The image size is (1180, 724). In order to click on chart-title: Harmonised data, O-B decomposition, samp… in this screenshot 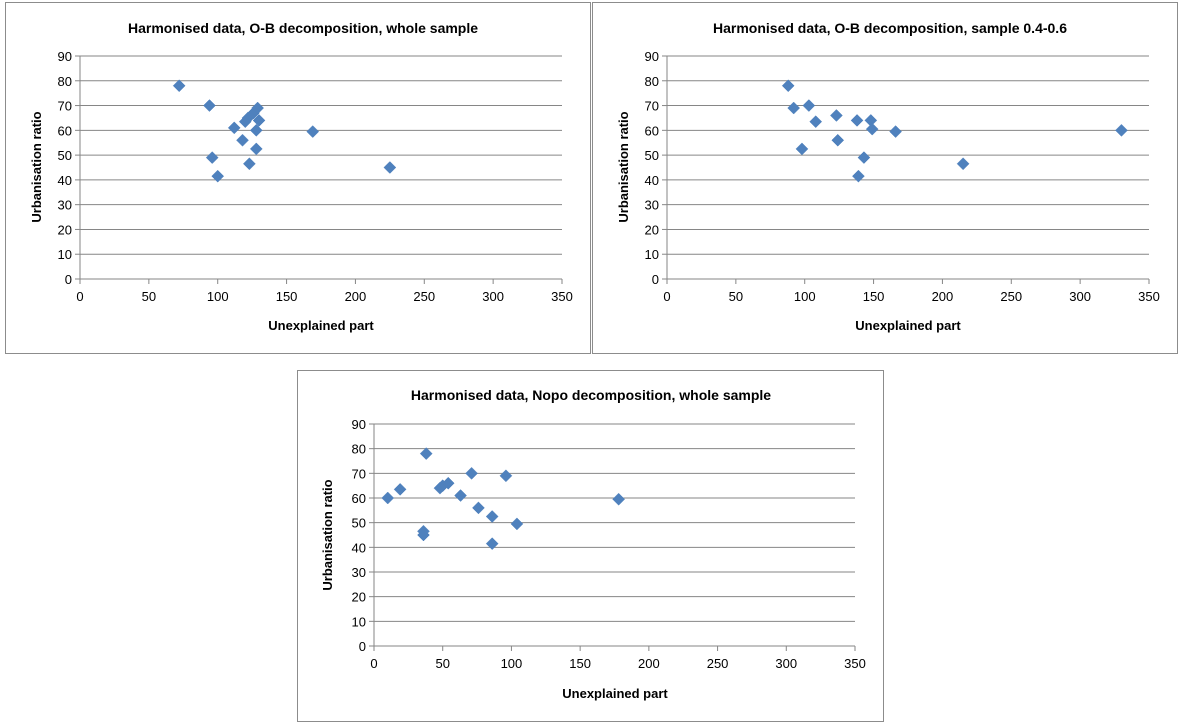, I will do `click(890, 28)`.